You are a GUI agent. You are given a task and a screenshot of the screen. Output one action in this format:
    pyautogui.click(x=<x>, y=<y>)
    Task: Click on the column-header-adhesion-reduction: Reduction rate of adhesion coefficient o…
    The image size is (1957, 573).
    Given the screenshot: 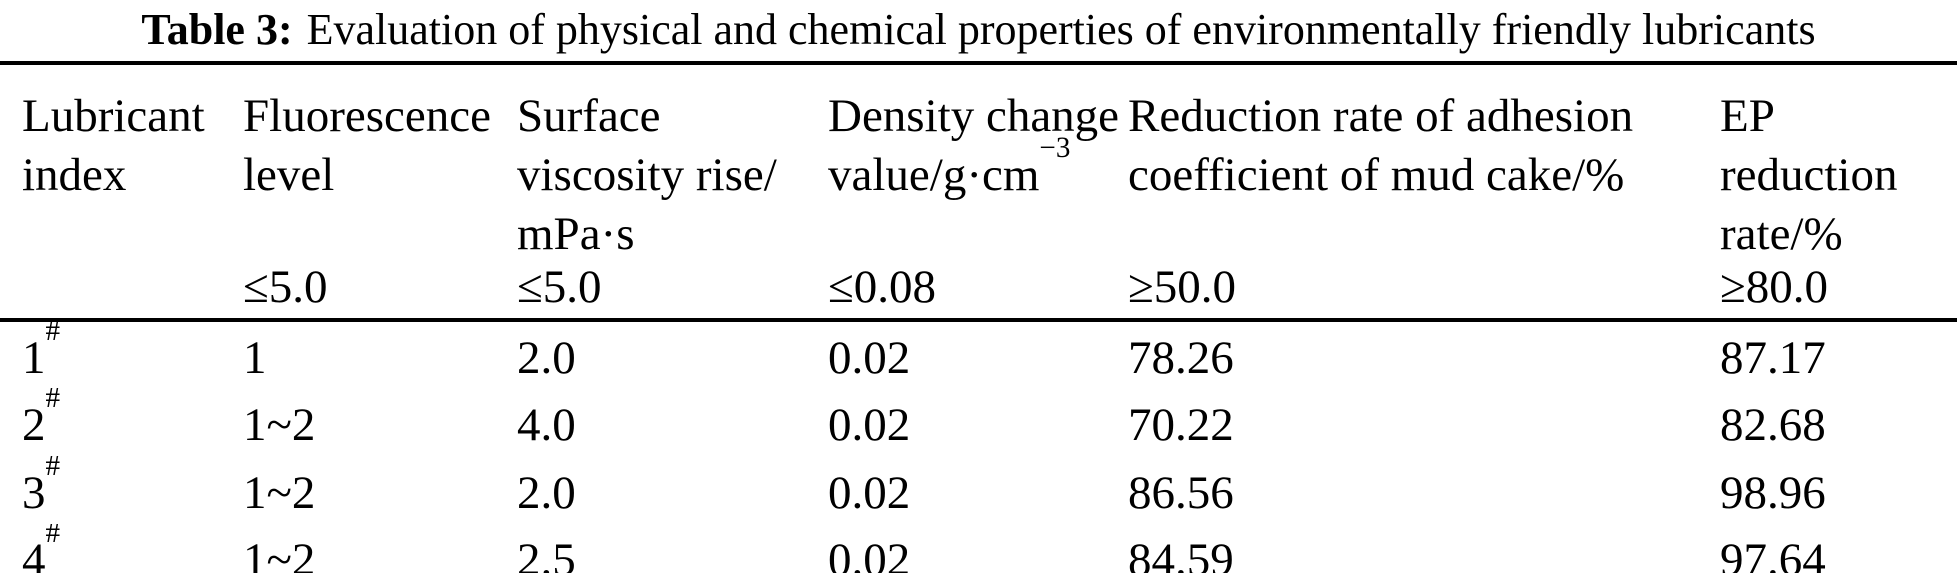 What is the action you would take?
    pyautogui.click(x=1424, y=163)
    